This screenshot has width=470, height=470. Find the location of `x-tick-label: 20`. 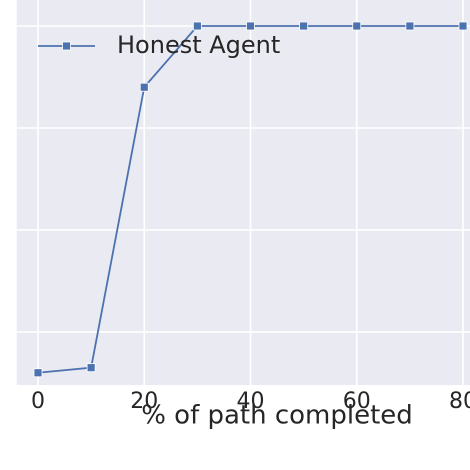

x-tick-label: 20 is located at coordinates (144, 401).